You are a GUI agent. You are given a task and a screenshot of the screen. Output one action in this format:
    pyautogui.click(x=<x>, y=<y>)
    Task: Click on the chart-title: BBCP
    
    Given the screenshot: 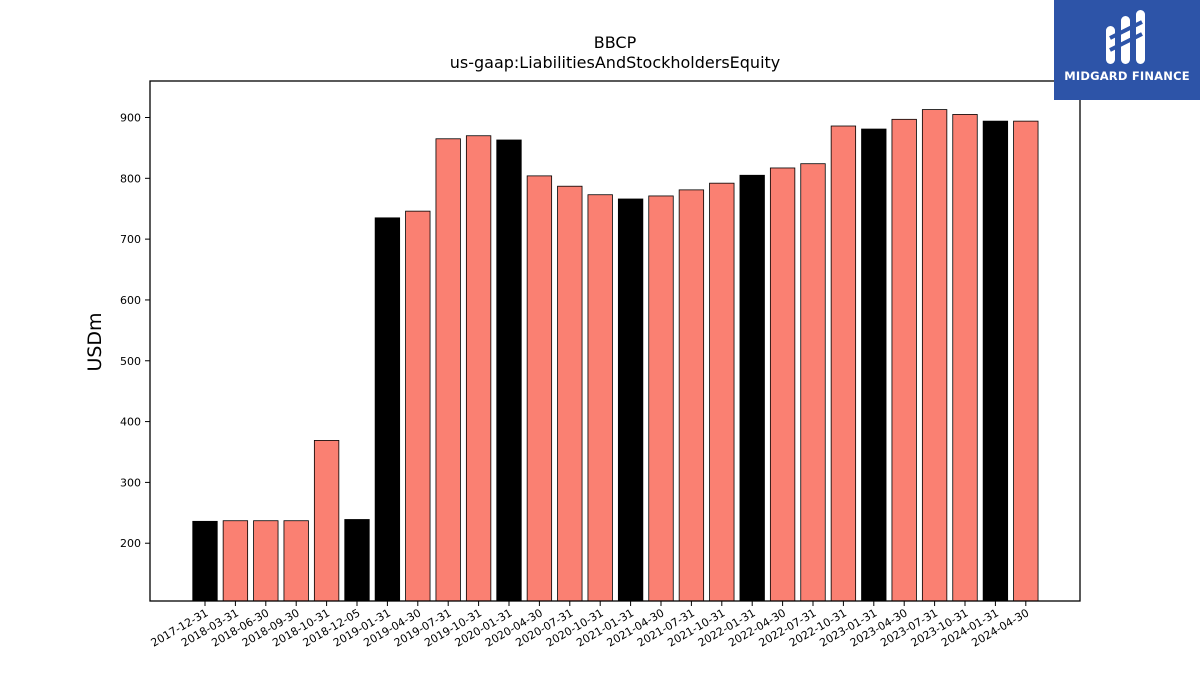 What is the action you would take?
    pyautogui.click(x=615, y=42)
    